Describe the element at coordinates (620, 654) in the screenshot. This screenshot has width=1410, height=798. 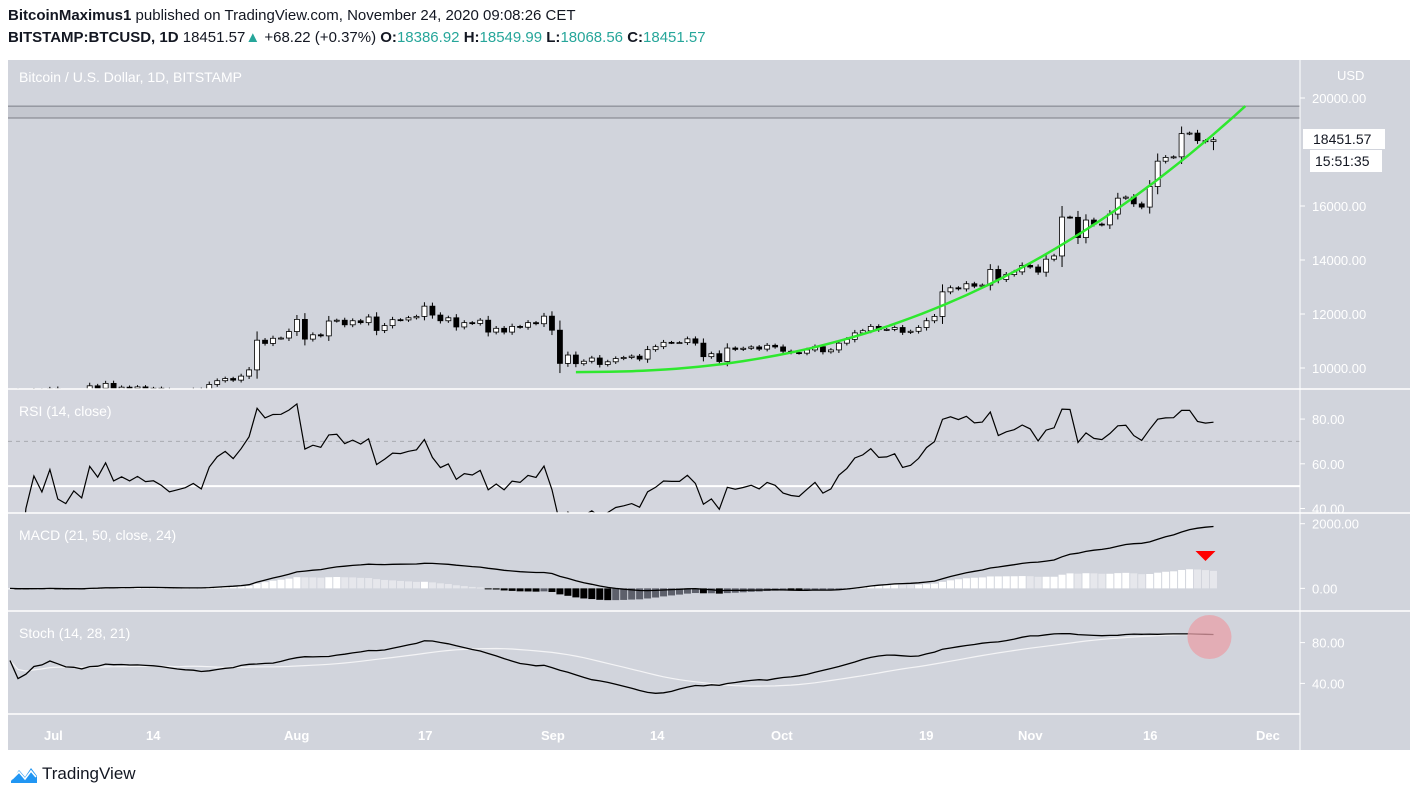
I see `stoch-pane` at that location.